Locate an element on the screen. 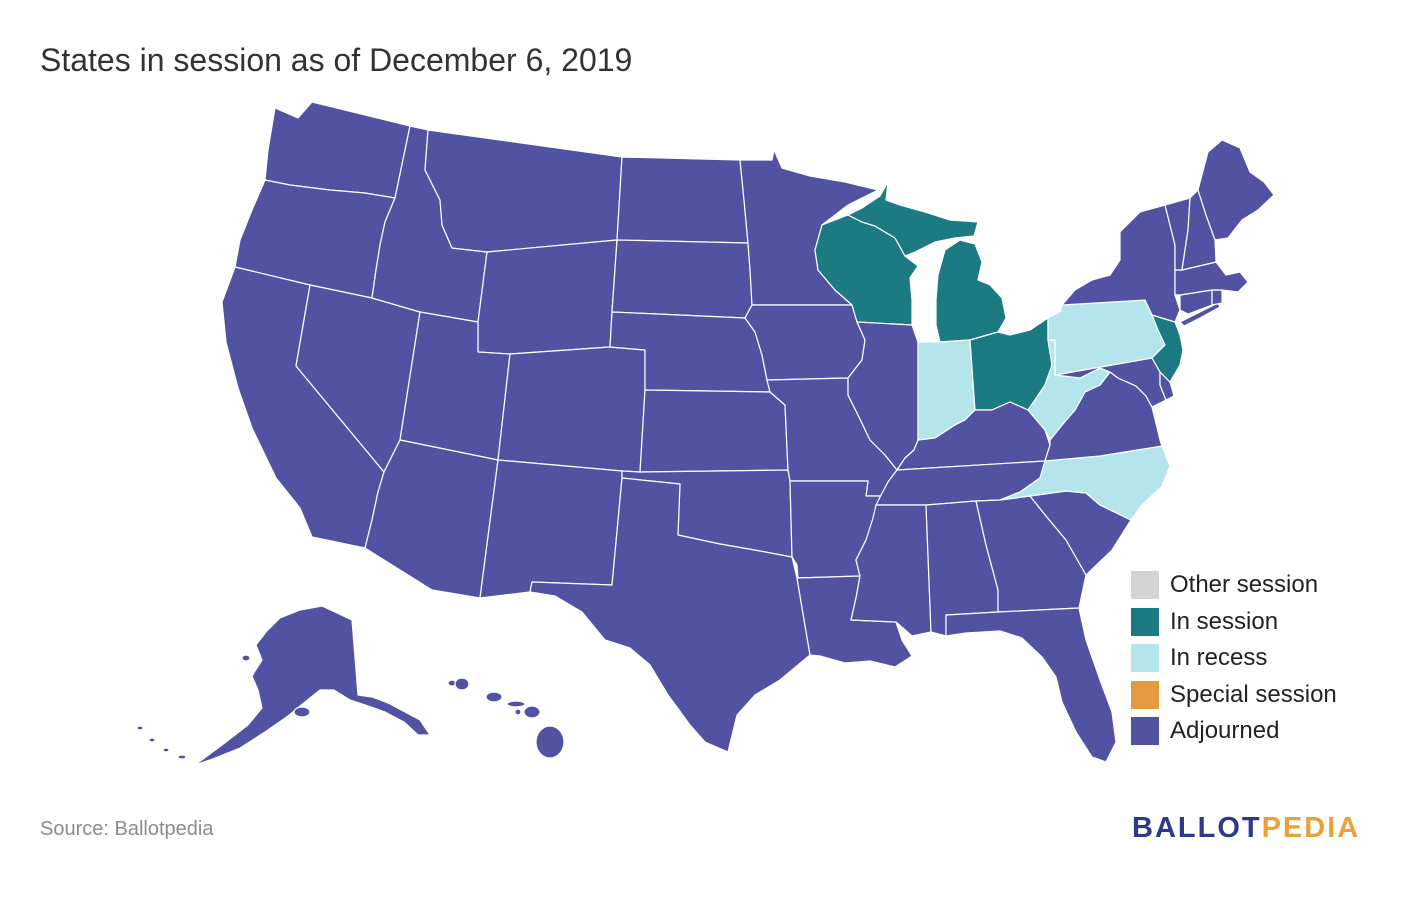 The image size is (1410, 902). legend-item-special-session: Special session is located at coordinates (1234, 695).